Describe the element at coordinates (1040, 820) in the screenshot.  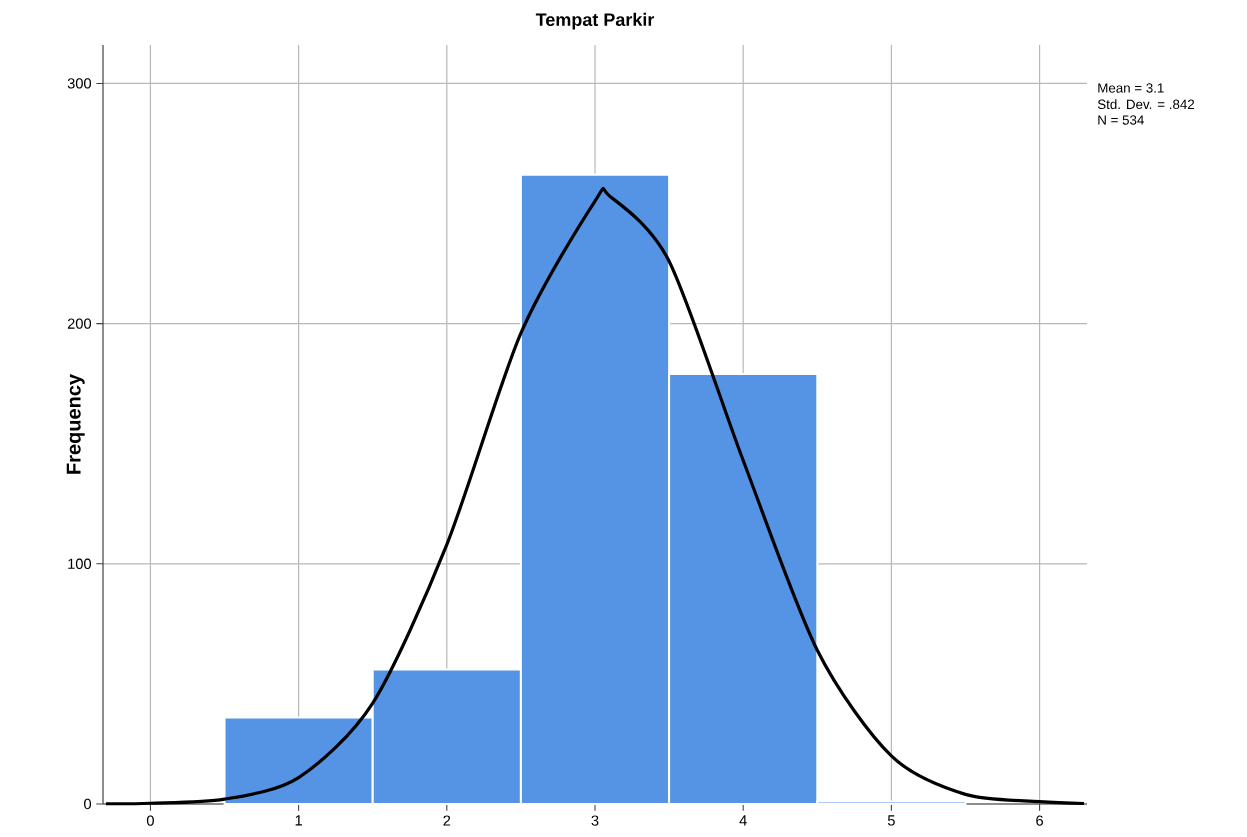
I see `x-tick-label: 6` at that location.